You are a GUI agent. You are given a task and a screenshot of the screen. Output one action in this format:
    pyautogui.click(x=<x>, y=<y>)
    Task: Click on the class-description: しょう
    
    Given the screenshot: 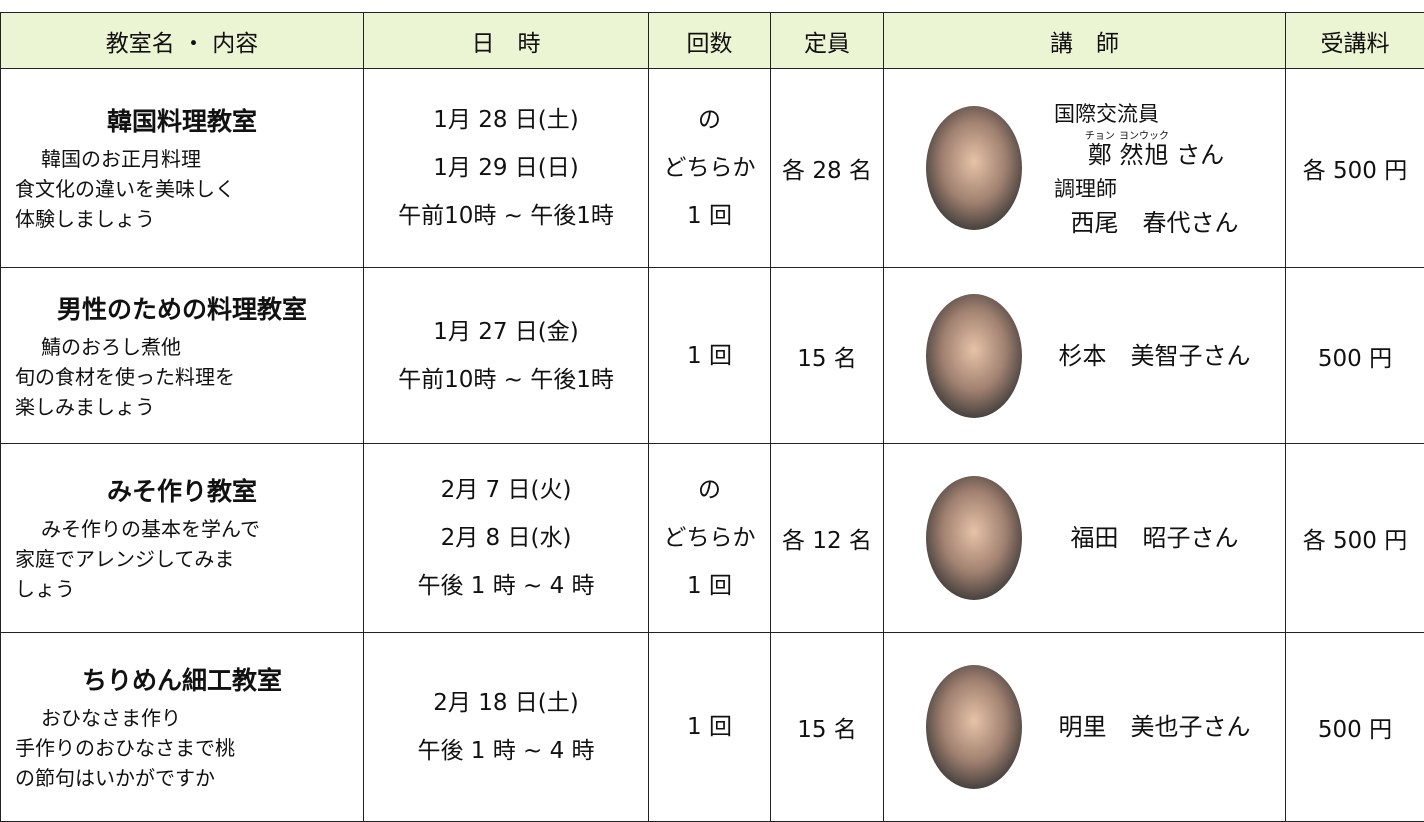 What is the action you would take?
    pyautogui.click(x=182, y=589)
    